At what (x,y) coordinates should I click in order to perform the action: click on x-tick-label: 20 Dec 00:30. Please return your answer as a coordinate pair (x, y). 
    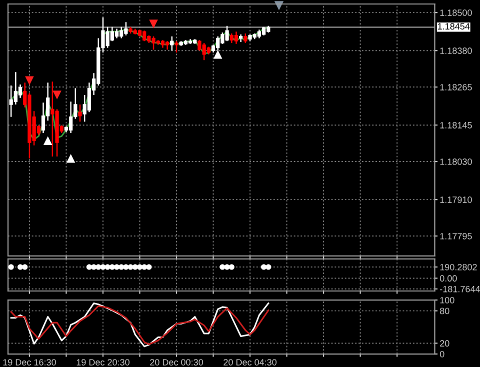
    Looking at the image, I should click on (176, 362).